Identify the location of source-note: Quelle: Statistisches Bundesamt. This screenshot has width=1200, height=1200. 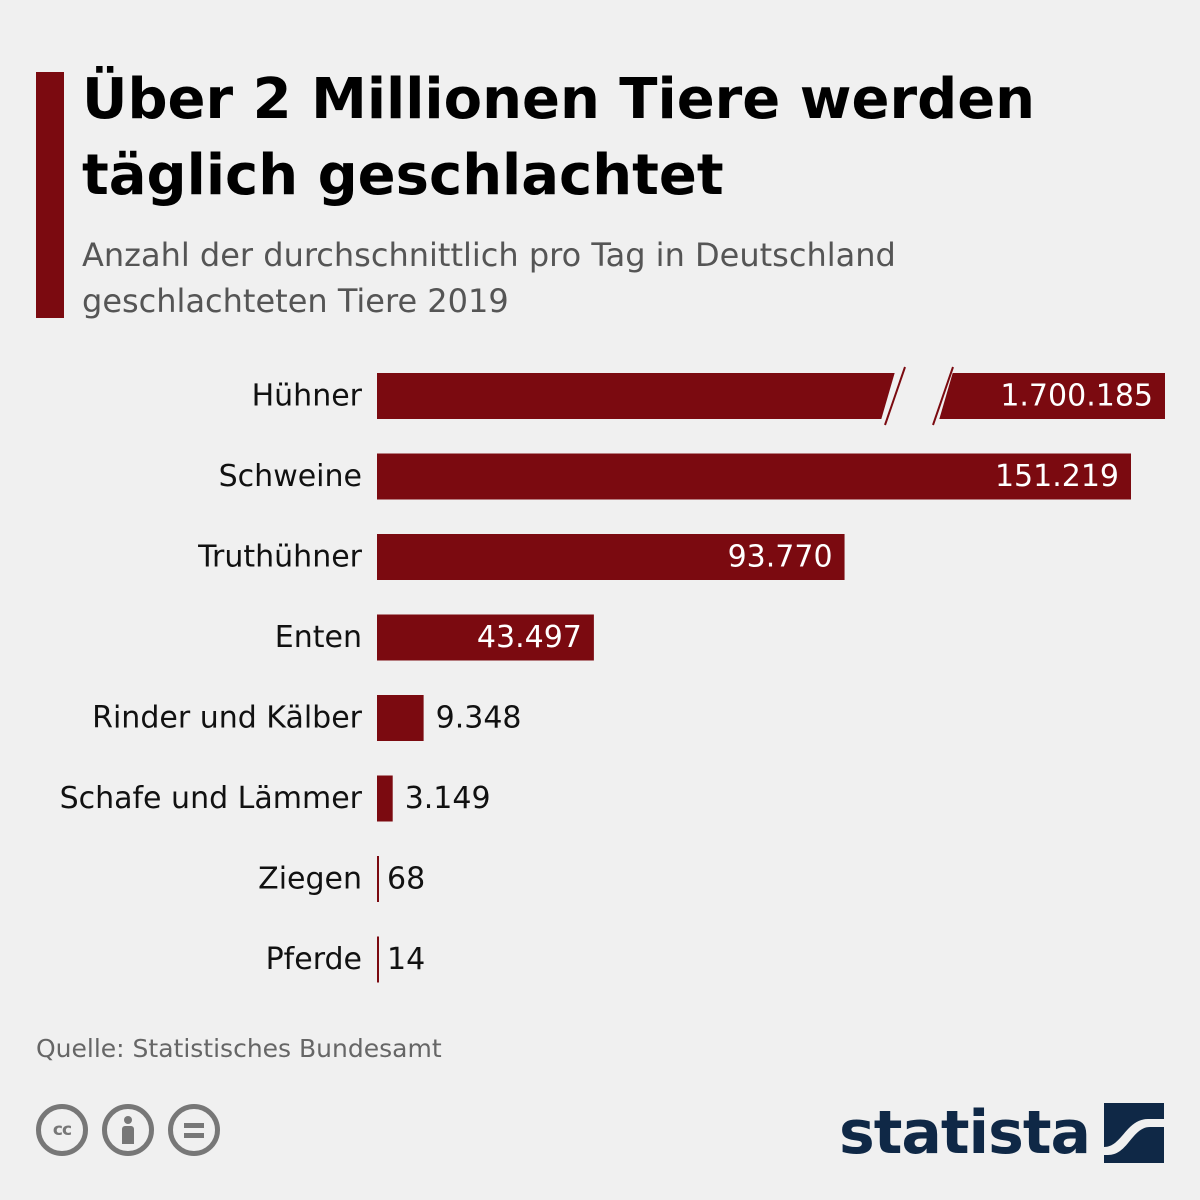
(239, 1048).